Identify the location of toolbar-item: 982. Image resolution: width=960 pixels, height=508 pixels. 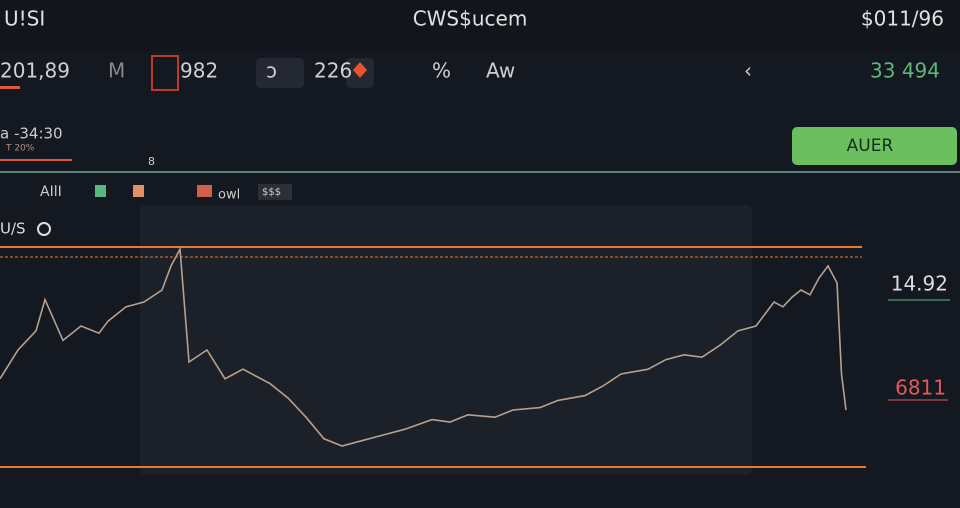
(199, 71).